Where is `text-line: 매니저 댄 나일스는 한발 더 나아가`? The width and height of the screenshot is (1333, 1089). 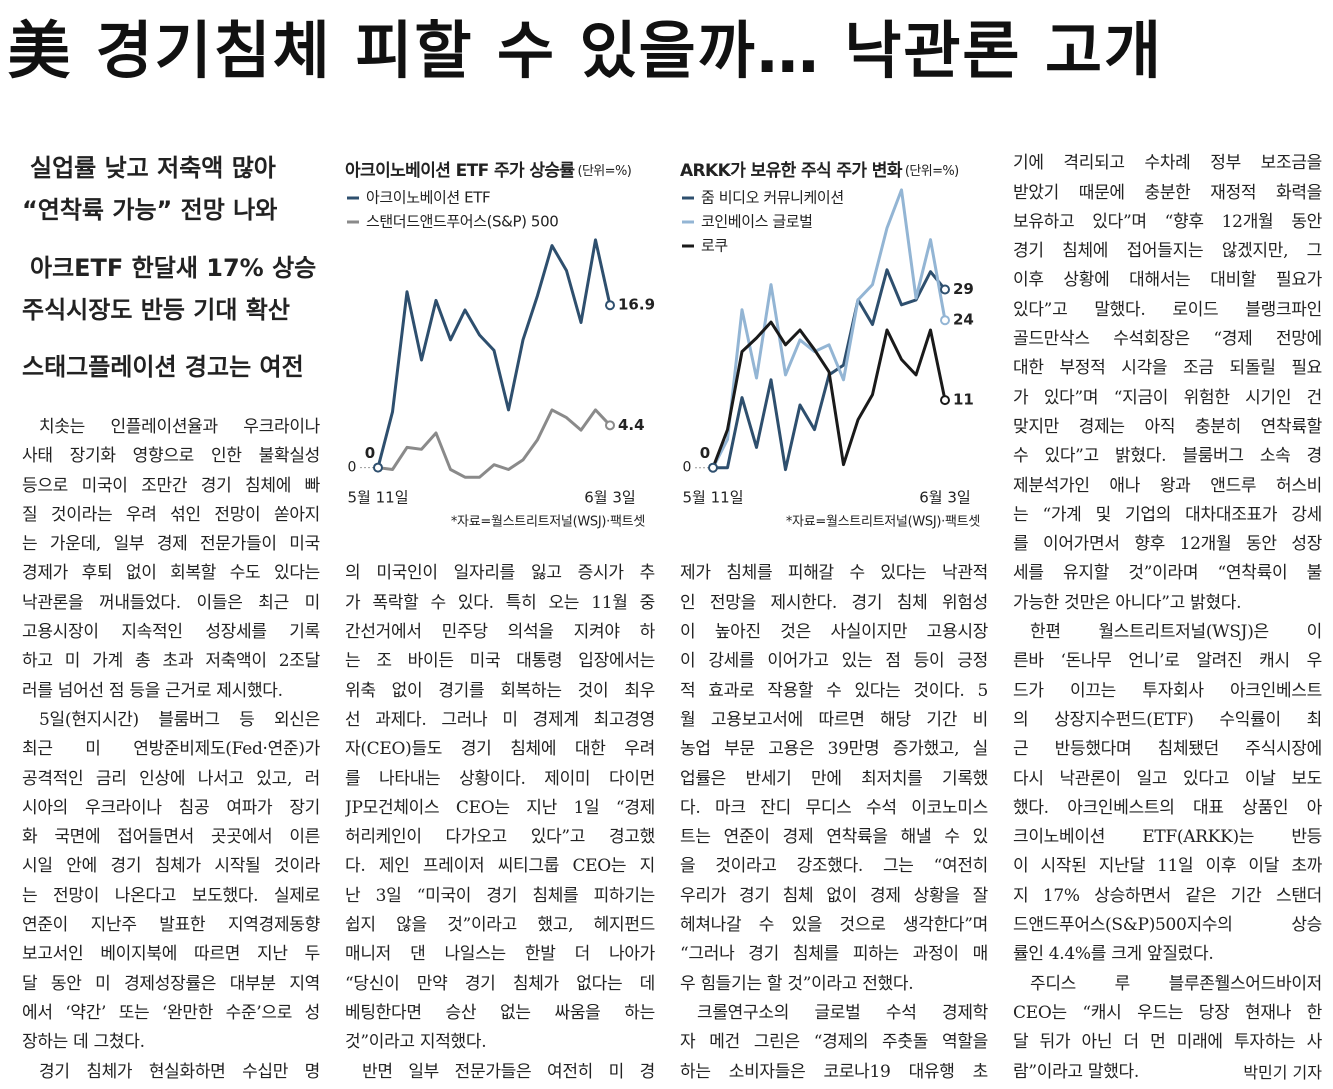
text-line: 매니저 댄 나일스는 한발 더 나아가 is located at coordinates (500, 954).